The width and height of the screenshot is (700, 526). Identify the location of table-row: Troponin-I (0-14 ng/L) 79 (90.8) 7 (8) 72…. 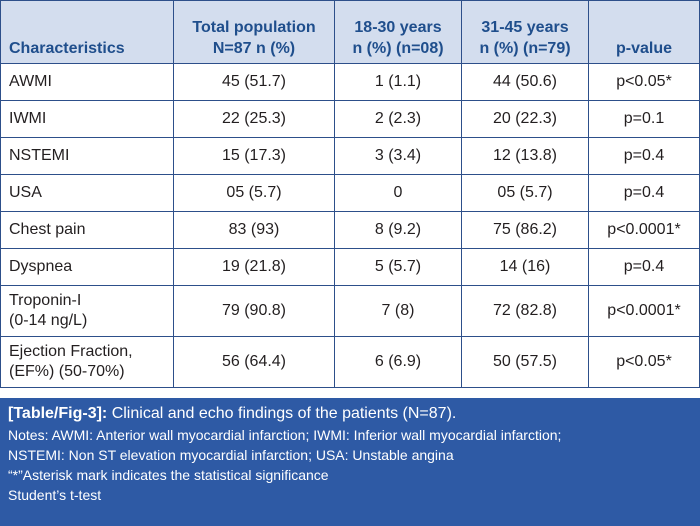
(350, 311).